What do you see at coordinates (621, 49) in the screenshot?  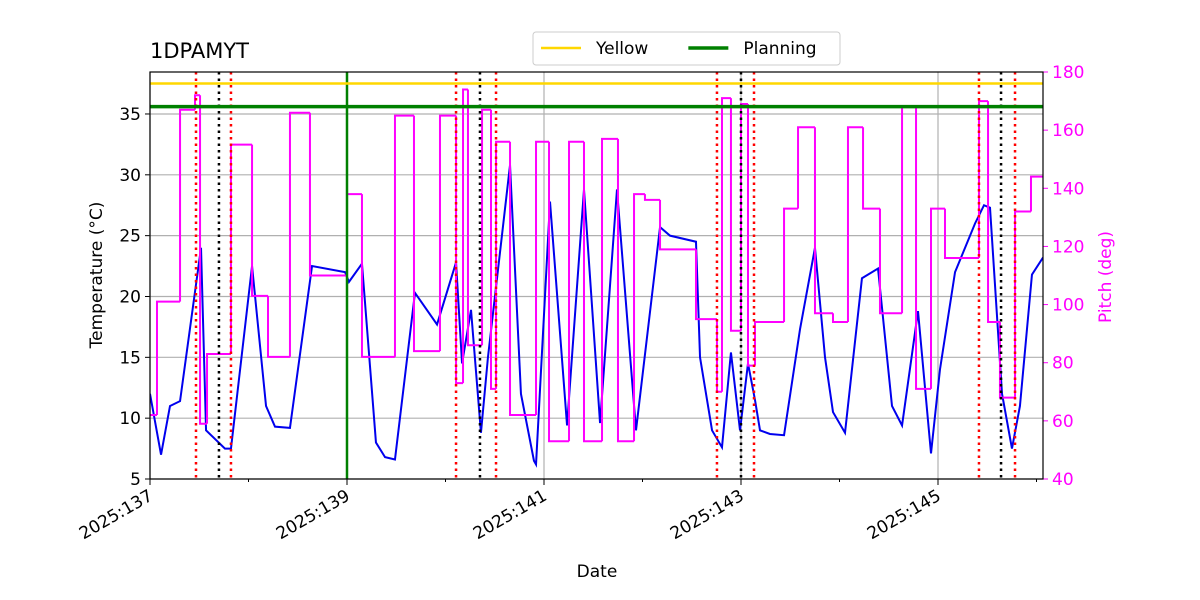 I see `legend-label: Yellow` at bounding box center [621, 49].